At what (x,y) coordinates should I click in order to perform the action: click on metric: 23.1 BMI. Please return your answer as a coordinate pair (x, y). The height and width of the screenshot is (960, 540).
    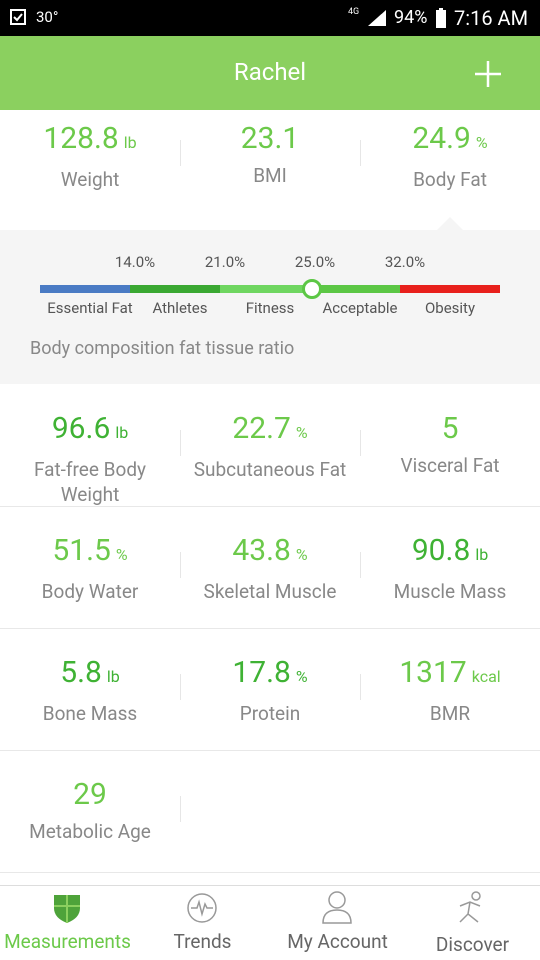
    Looking at the image, I should click on (270, 154).